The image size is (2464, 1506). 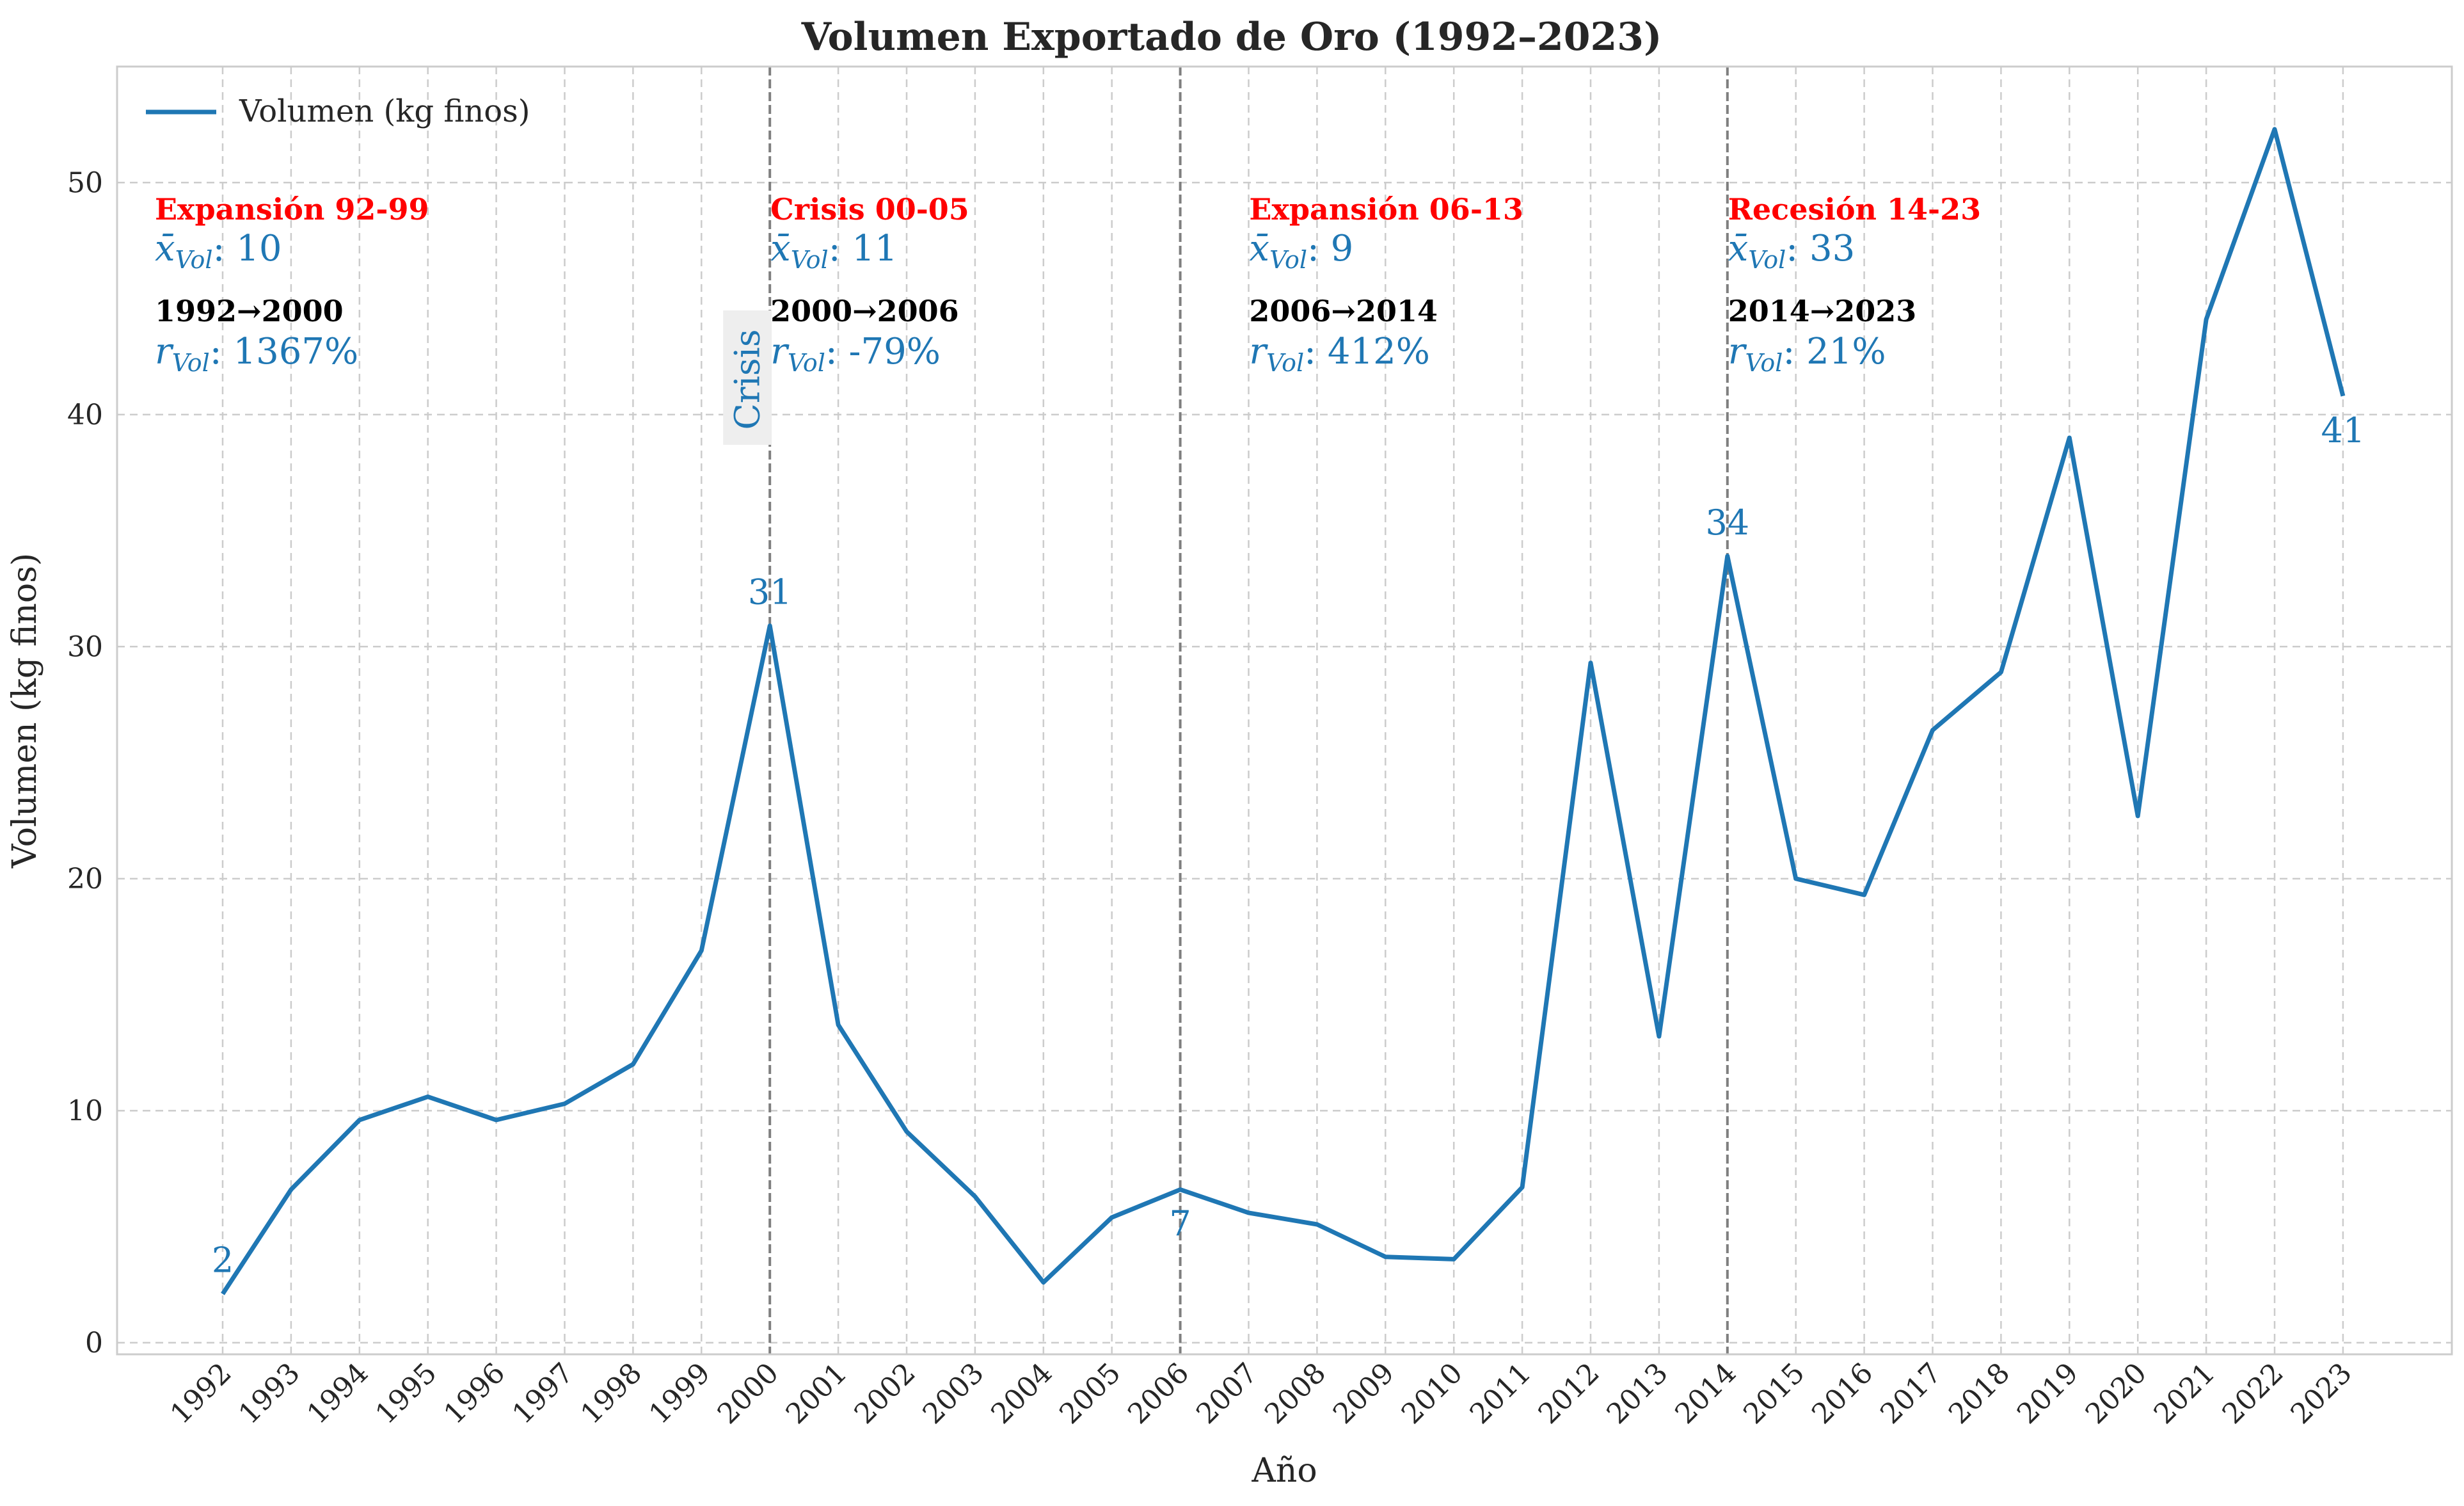 I want to click on point-label: 31, so click(x=770, y=592).